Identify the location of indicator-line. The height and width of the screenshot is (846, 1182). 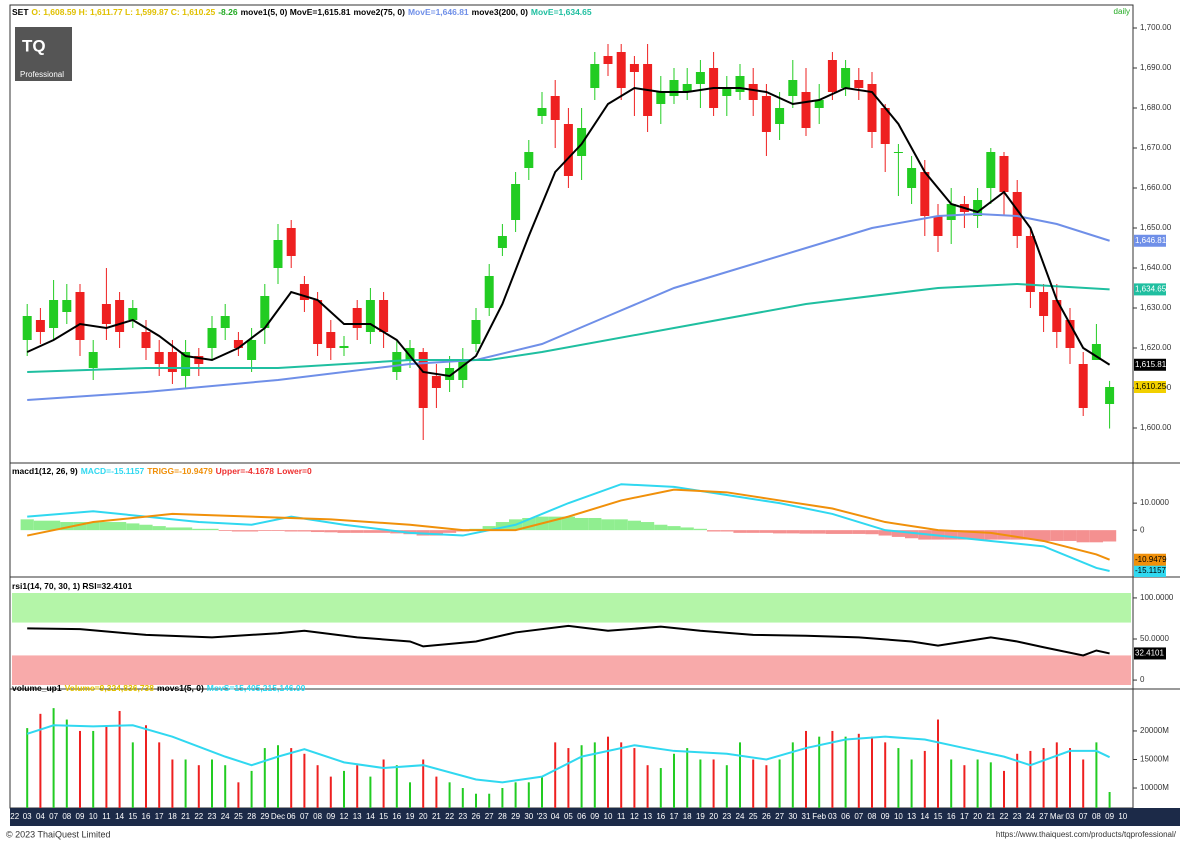
(568, 327).